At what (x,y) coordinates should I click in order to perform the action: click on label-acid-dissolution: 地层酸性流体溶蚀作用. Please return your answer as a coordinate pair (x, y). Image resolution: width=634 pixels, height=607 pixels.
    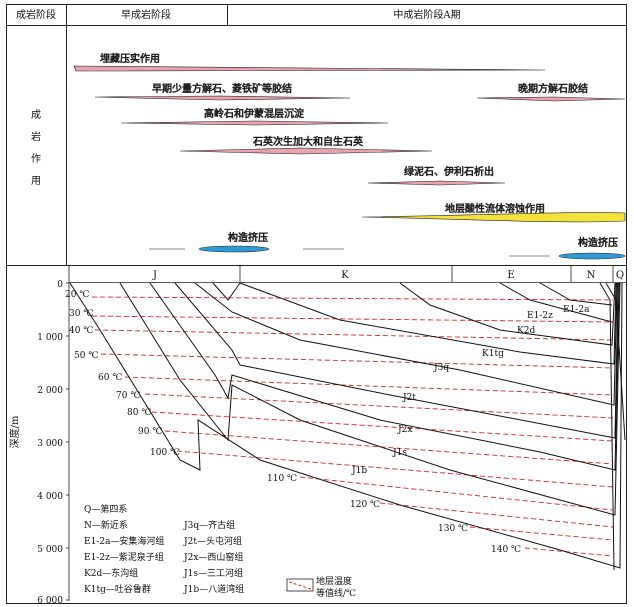
    Looking at the image, I should click on (495, 208).